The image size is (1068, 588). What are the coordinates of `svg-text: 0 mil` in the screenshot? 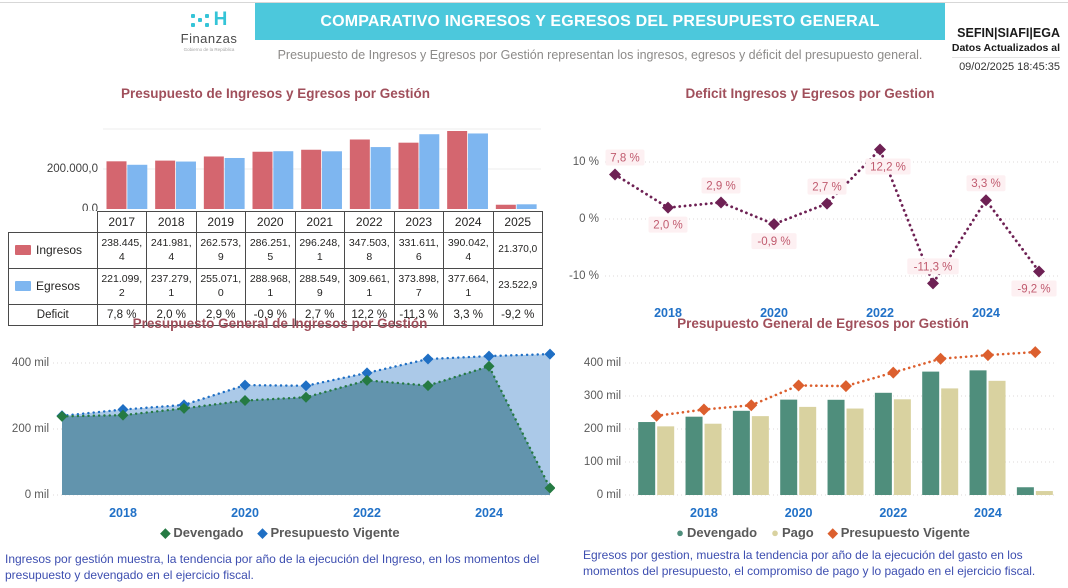 It's located at (609, 495).